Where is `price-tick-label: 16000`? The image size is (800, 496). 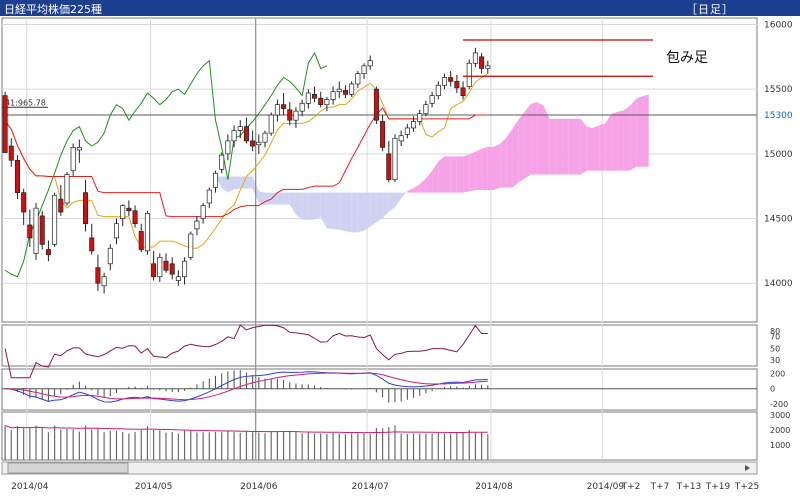 price-tick-label: 16000 is located at coordinates (778, 25).